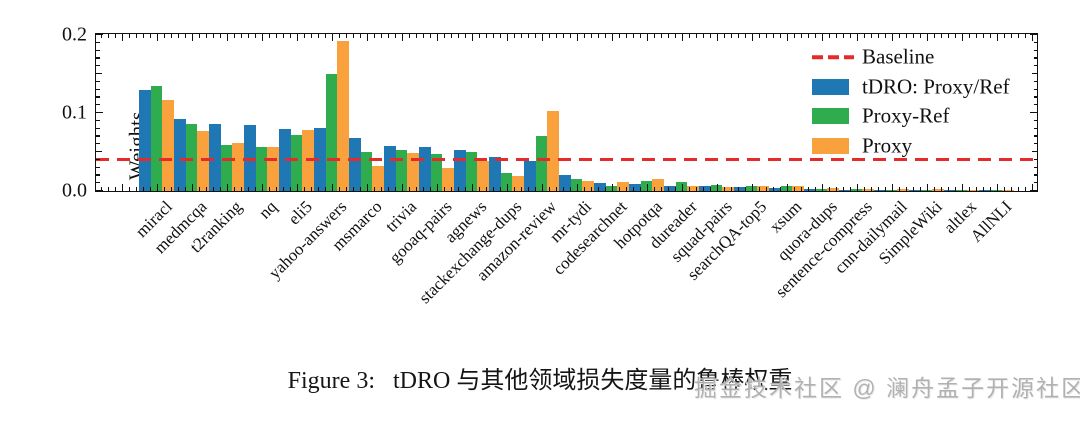 The width and height of the screenshot is (1080, 424). I want to click on y-tick-label: 0.2, so click(74, 34).